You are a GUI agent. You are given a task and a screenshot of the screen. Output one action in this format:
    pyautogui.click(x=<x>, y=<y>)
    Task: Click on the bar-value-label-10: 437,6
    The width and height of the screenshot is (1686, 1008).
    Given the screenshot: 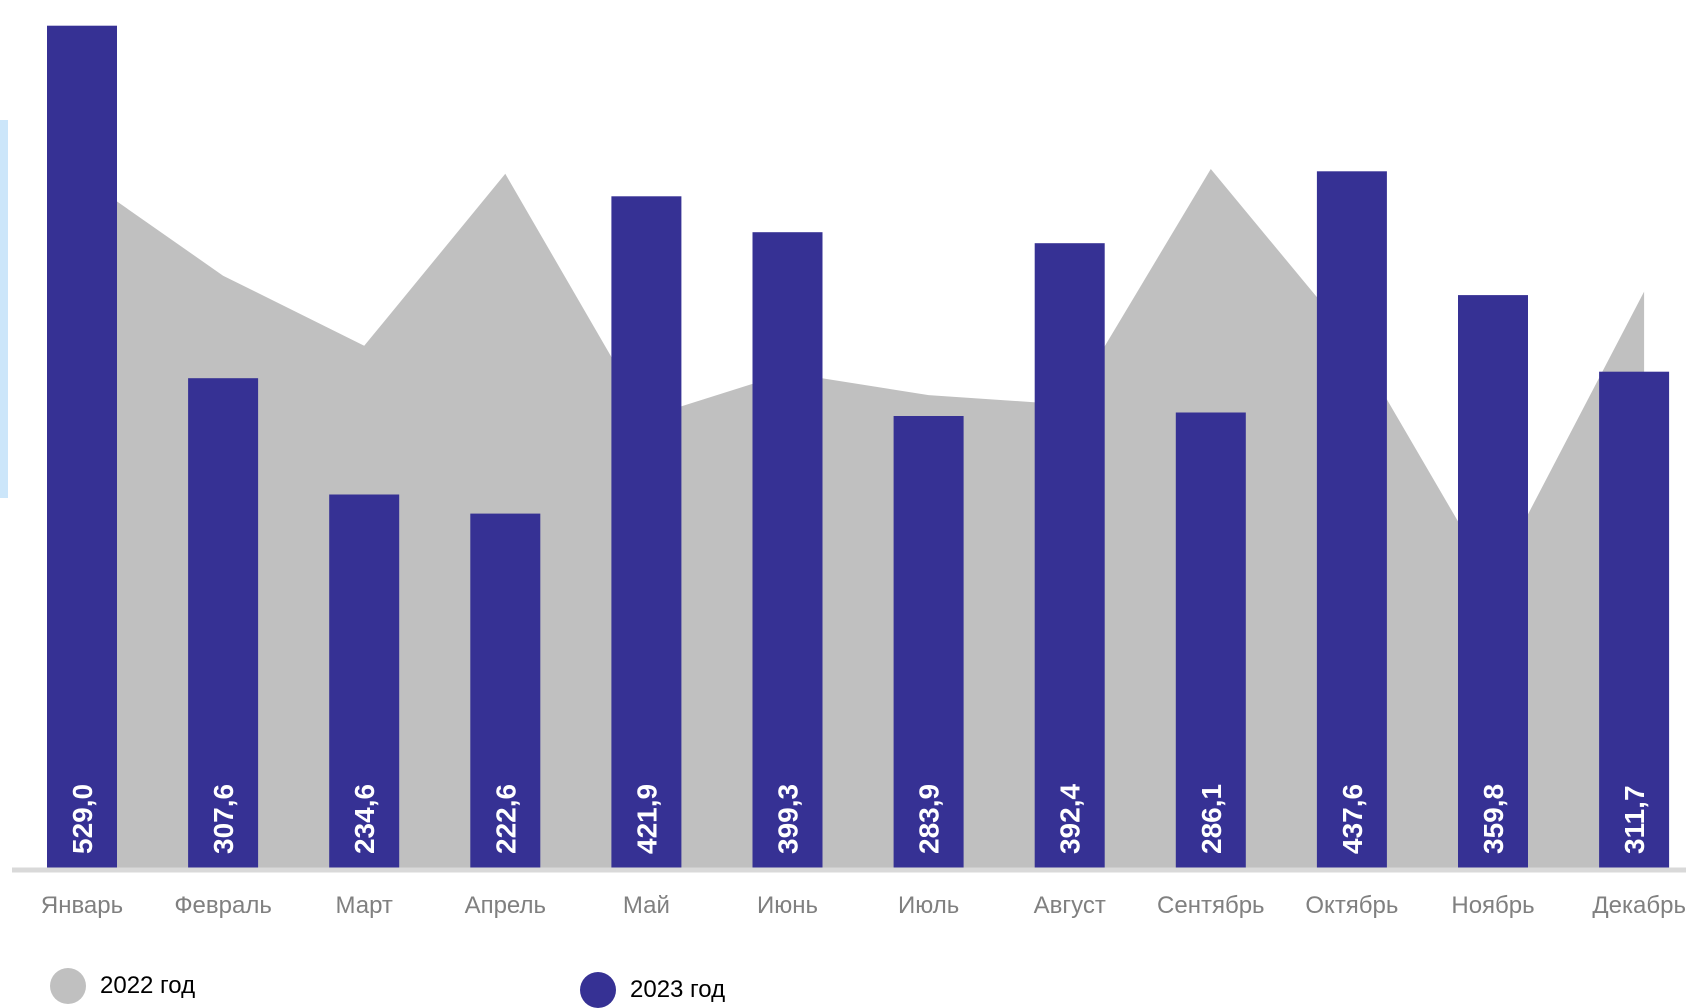 What is the action you would take?
    pyautogui.click(x=1352, y=819)
    